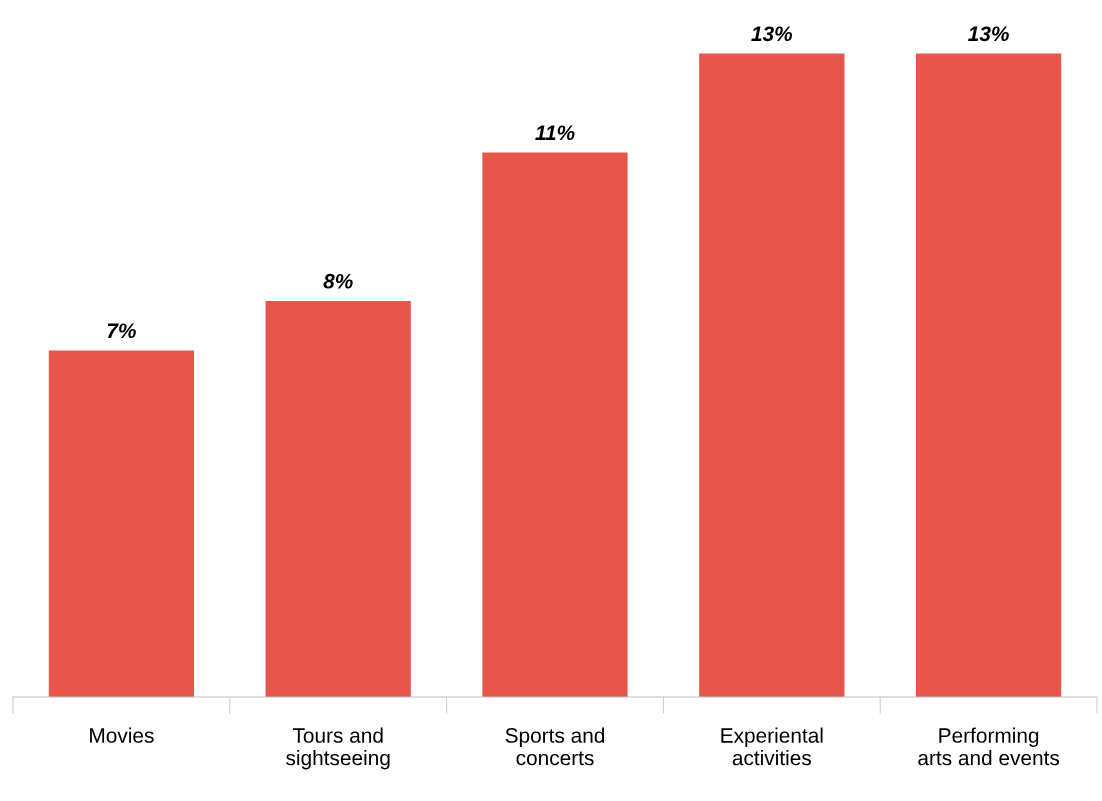  I want to click on x-tick-label: Performing arts and events, so click(989, 746).